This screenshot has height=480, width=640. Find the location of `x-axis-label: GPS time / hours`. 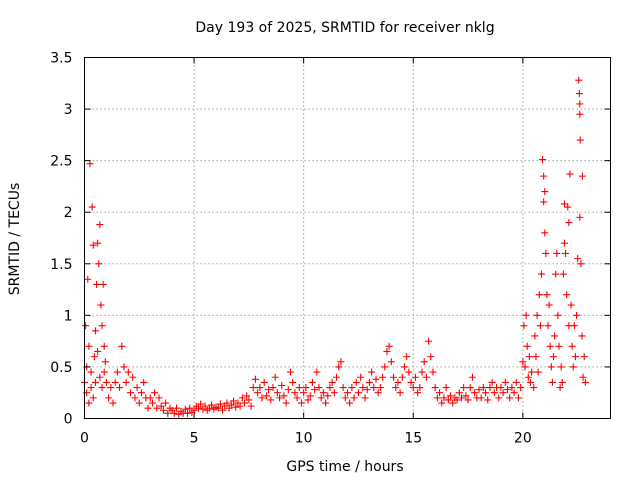

x-axis-label: GPS time / hours is located at coordinates (344, 467).